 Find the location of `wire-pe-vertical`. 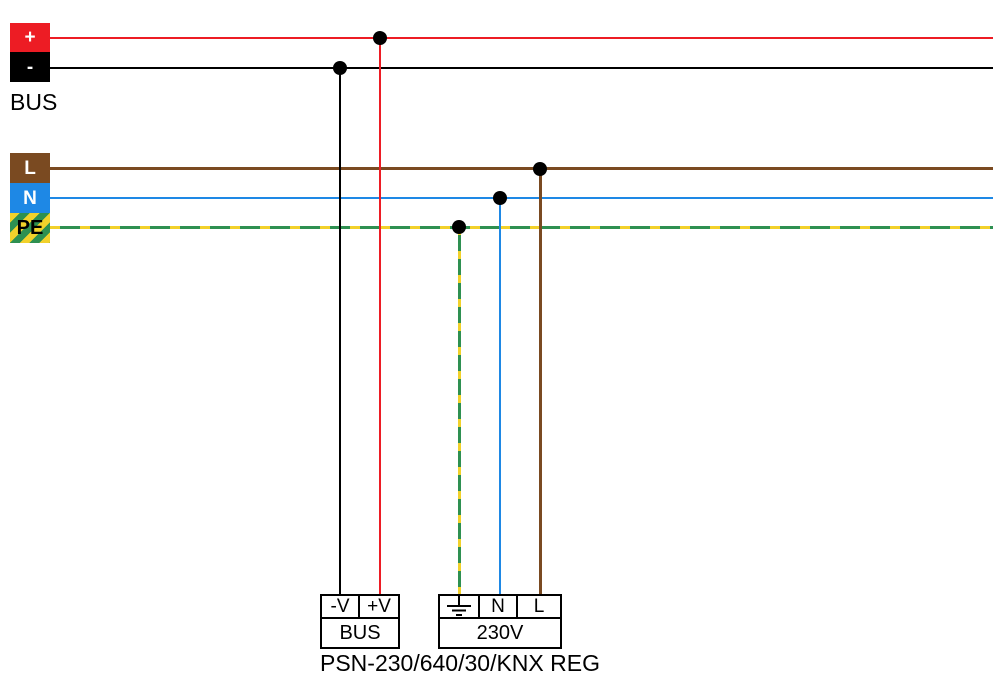

wire-pe-vertical is located at coordinates (459, 410).